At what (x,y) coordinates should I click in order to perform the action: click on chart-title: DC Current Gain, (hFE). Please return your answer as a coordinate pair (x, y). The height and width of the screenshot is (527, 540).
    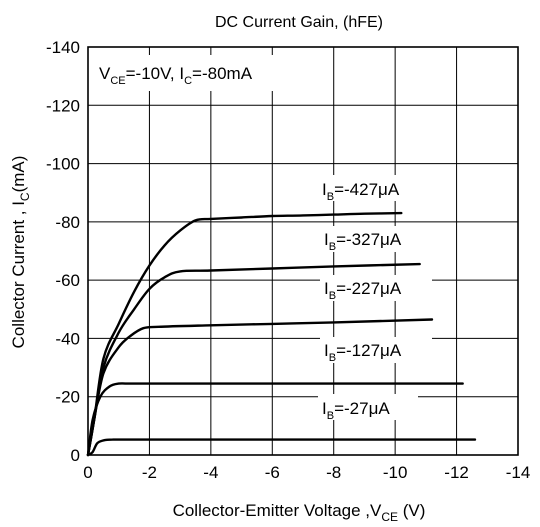
    Looking at the image, I should click on (299, 22).